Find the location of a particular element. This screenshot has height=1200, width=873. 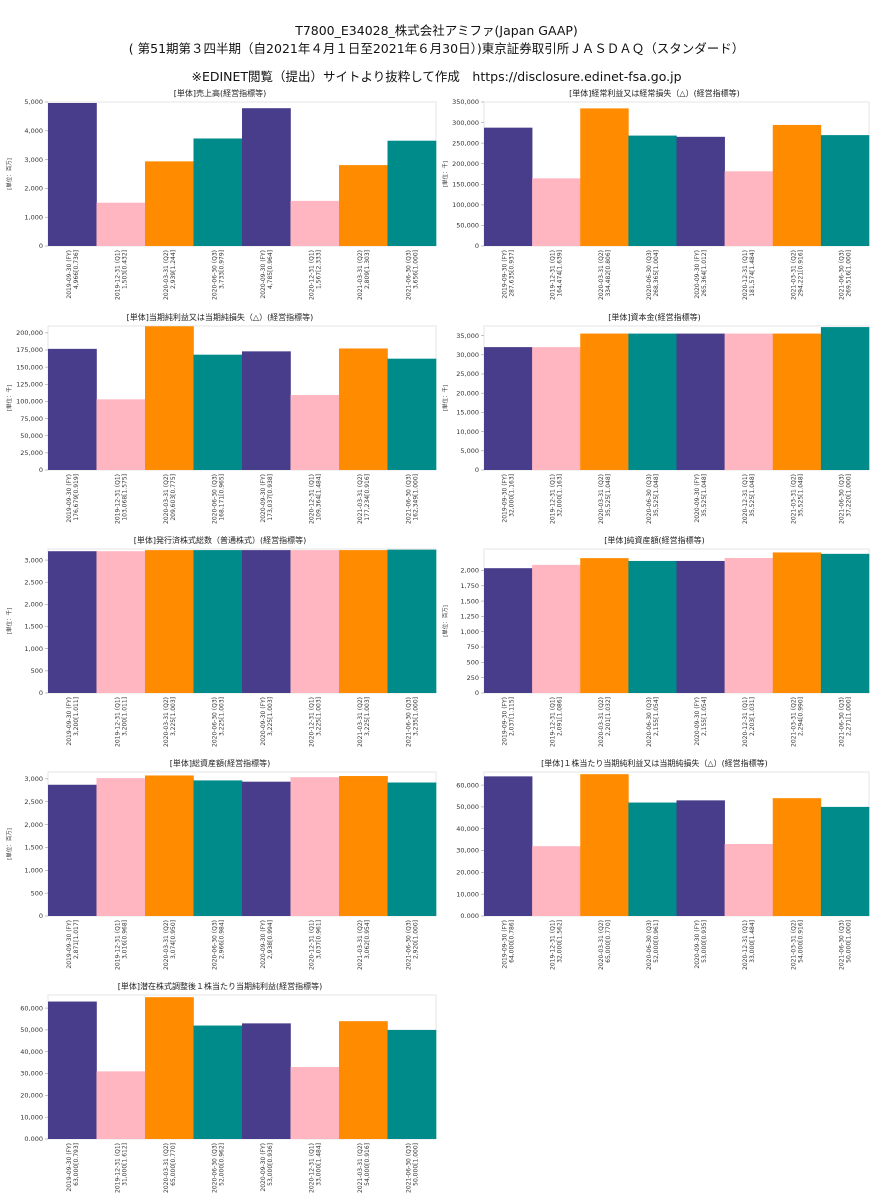

y-tick-label: 1,250 is located at coordinates (469, 617).